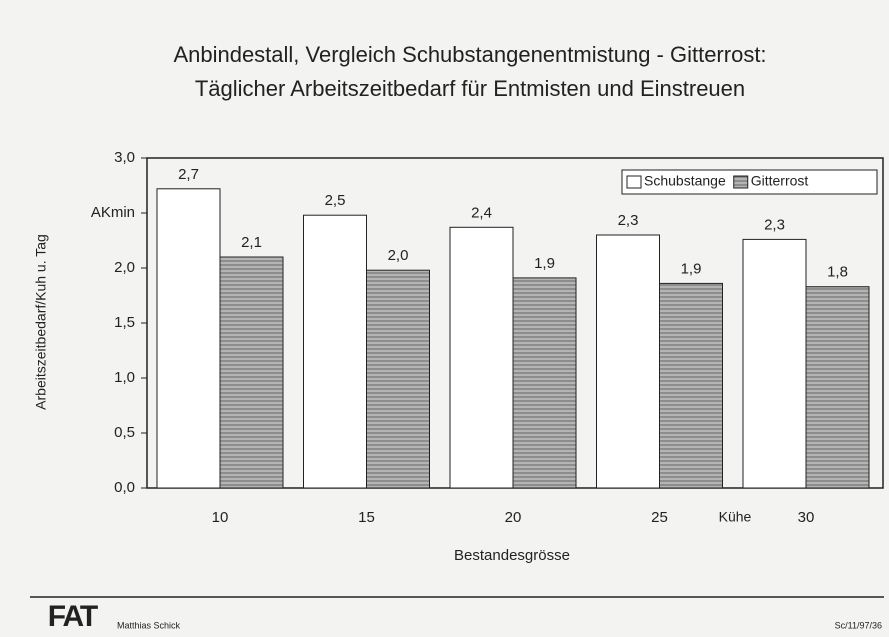 This screenshot has width=889, height=637. Describe the element at coordinates (398, 255) in the screenshot. I see `data-label: 2,0` at that location.